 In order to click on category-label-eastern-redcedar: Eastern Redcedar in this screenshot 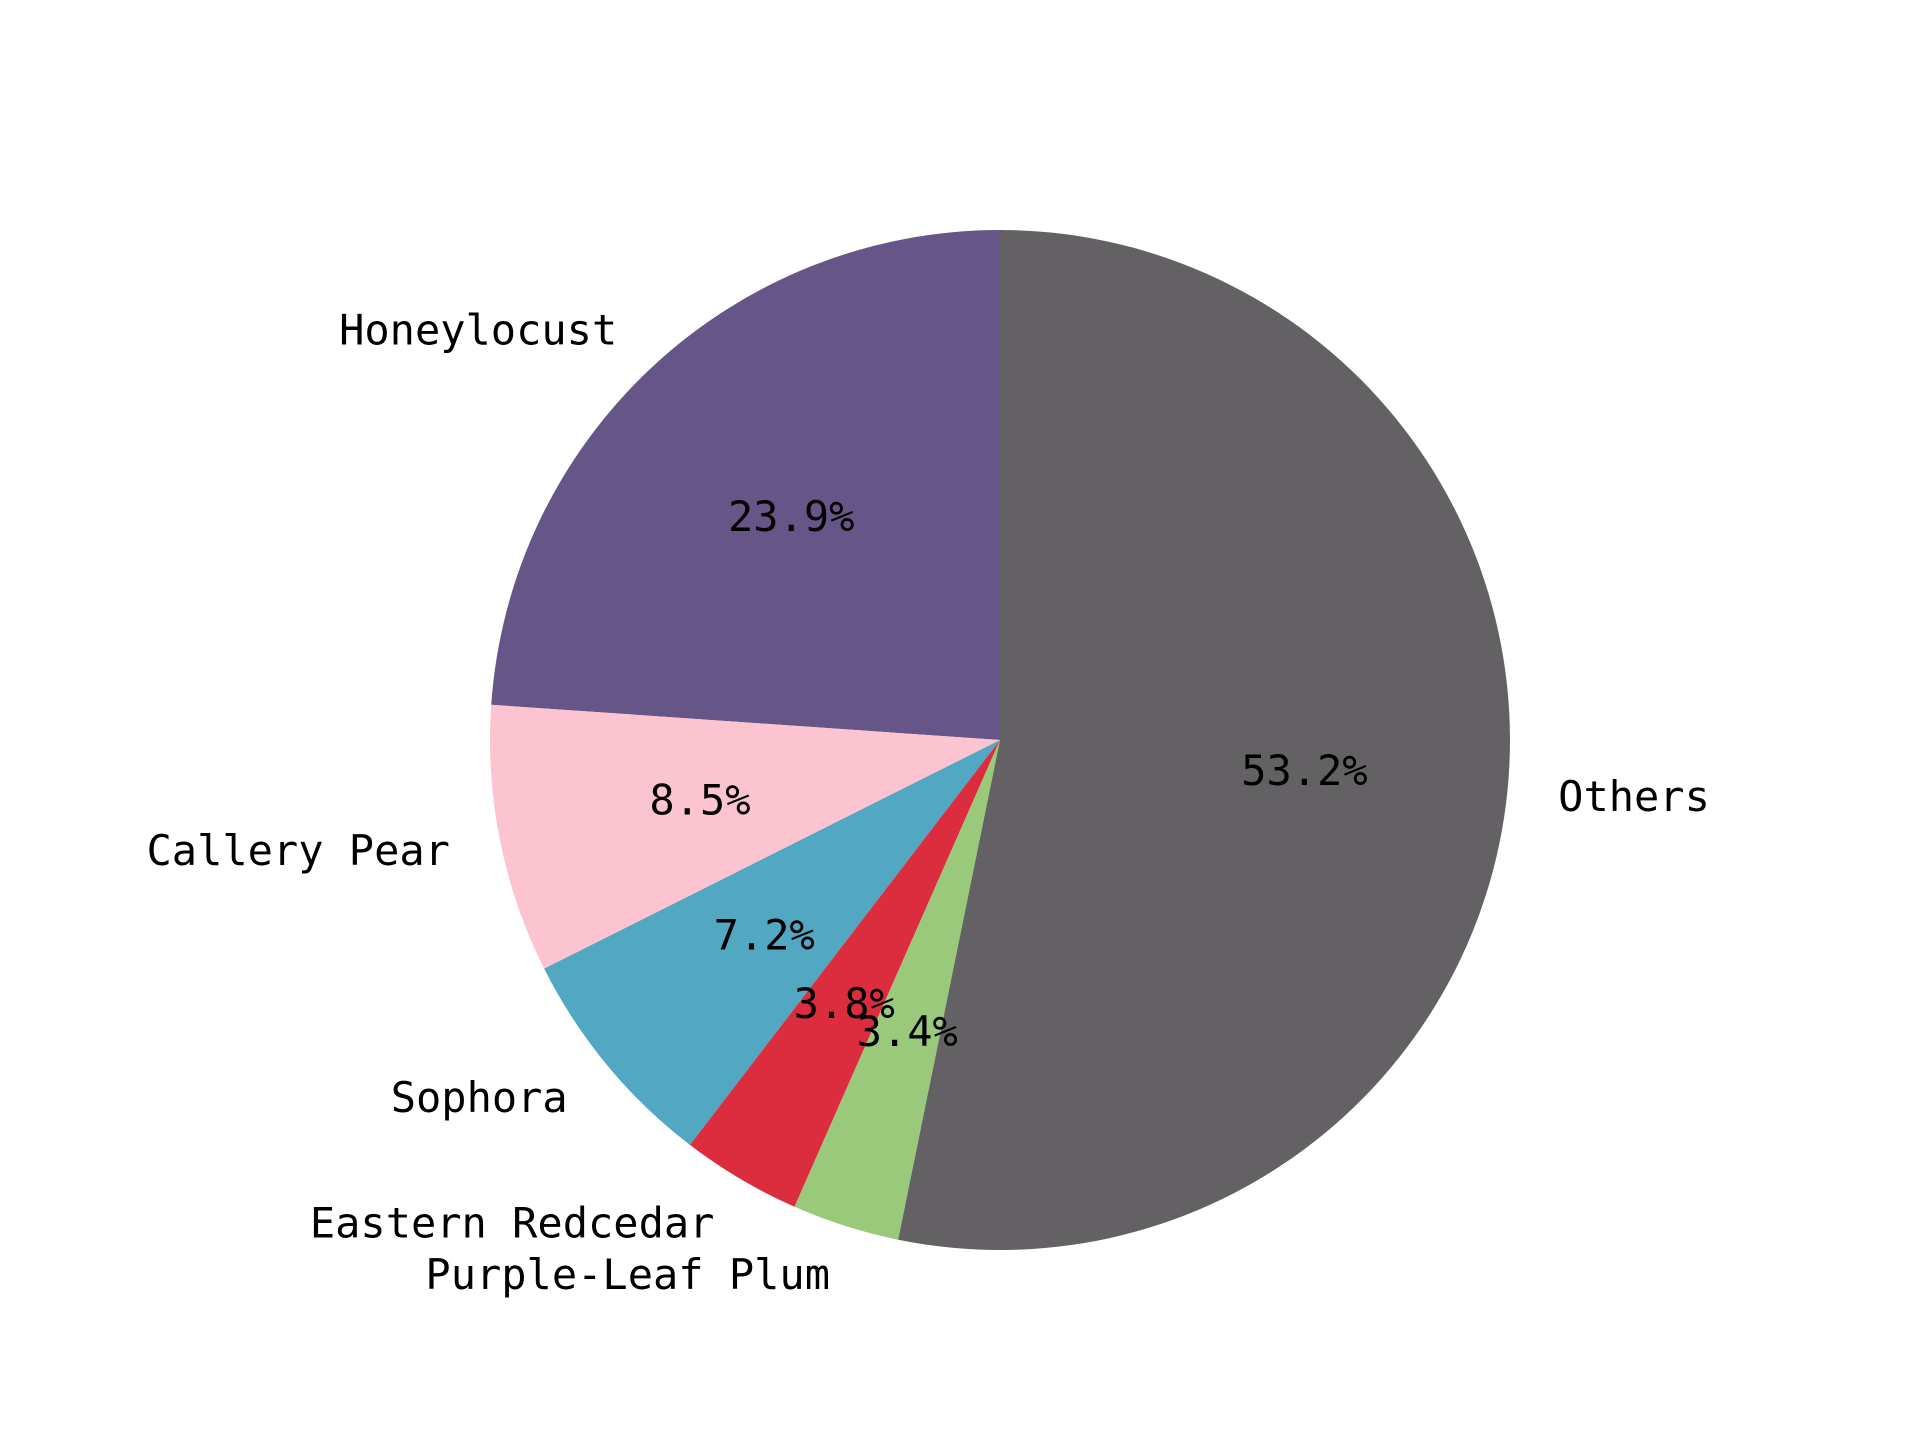, I will do `click(512, 1222)`.